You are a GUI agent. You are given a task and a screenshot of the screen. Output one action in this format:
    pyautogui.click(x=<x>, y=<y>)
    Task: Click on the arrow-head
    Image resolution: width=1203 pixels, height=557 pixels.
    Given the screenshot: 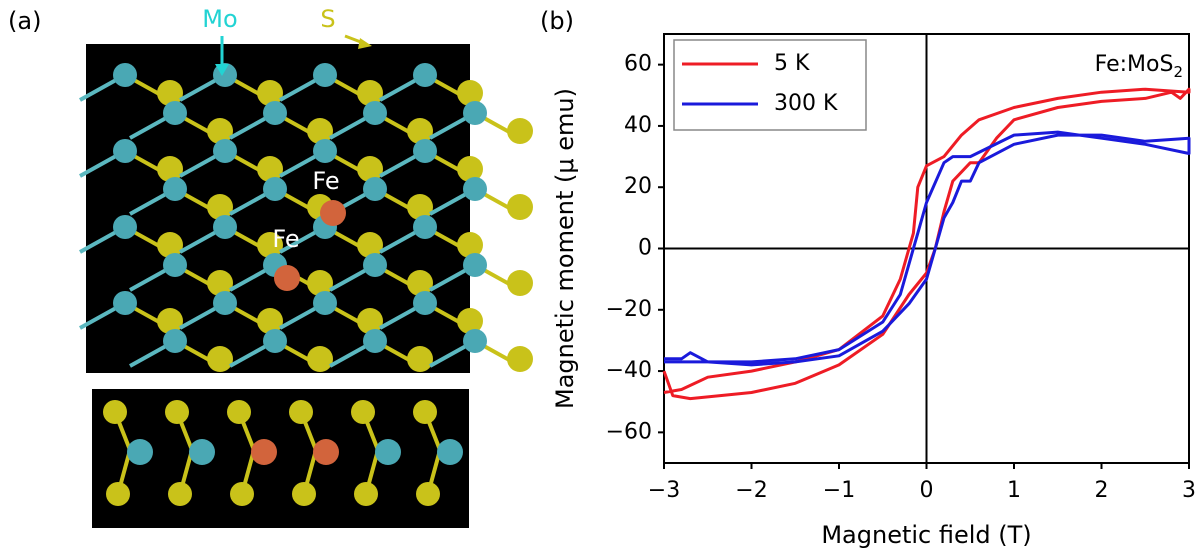 What is the action you would take?
    pyautogui.click(x=222, y=70)
    